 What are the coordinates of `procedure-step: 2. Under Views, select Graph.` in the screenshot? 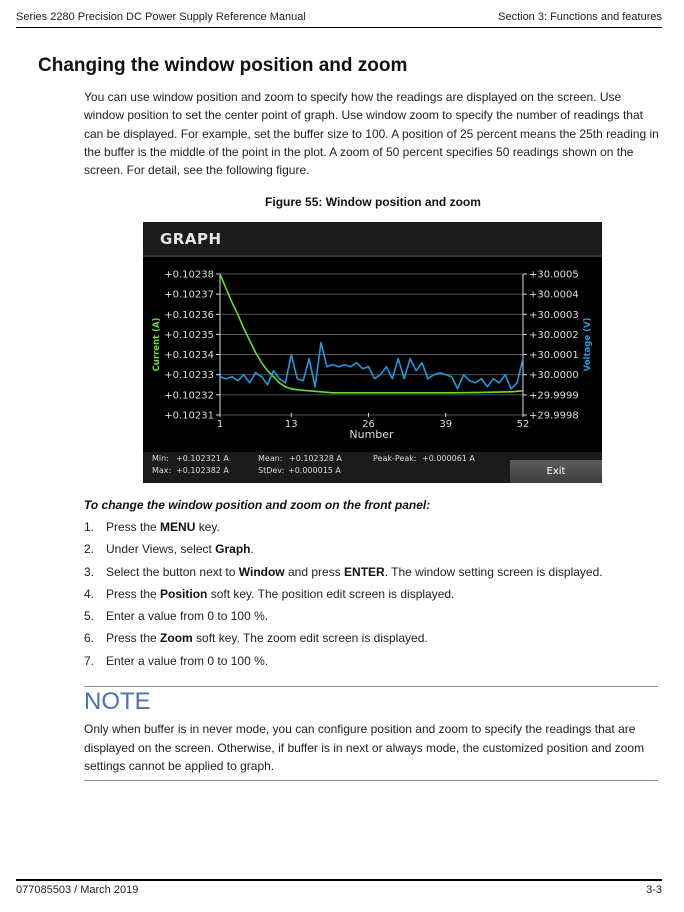 It's located at (169, 549).